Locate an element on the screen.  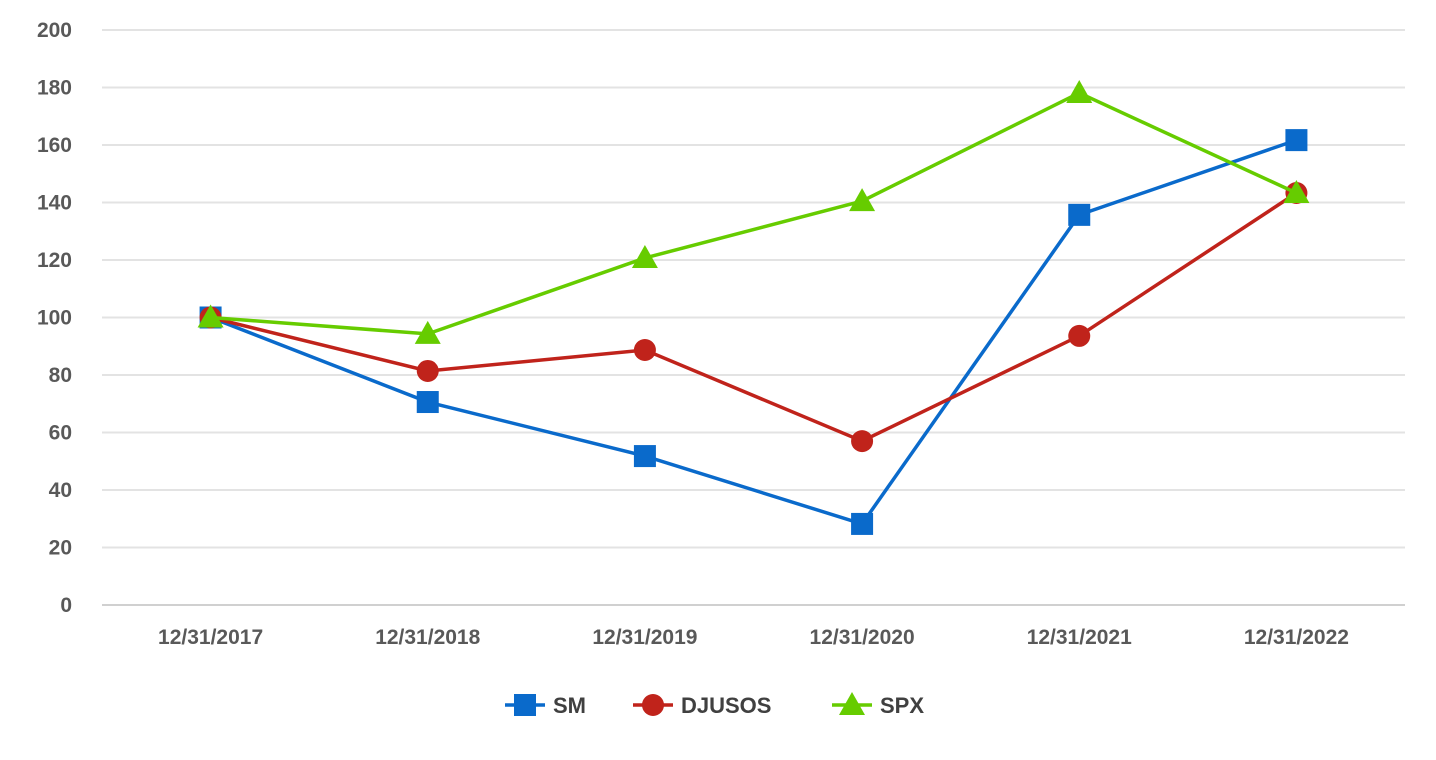
legend-item: DJUSOS is located at coordinates (702, 705).